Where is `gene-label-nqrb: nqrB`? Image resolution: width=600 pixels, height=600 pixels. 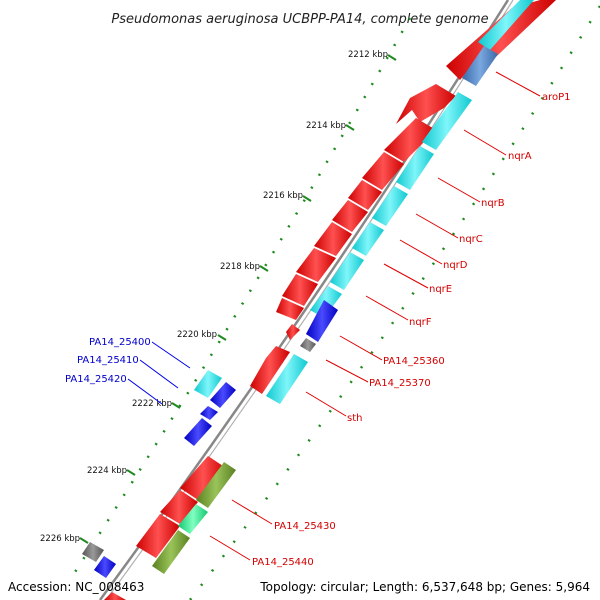 gene-label-nqrb: nqrB is located at coordinates (493, 203).